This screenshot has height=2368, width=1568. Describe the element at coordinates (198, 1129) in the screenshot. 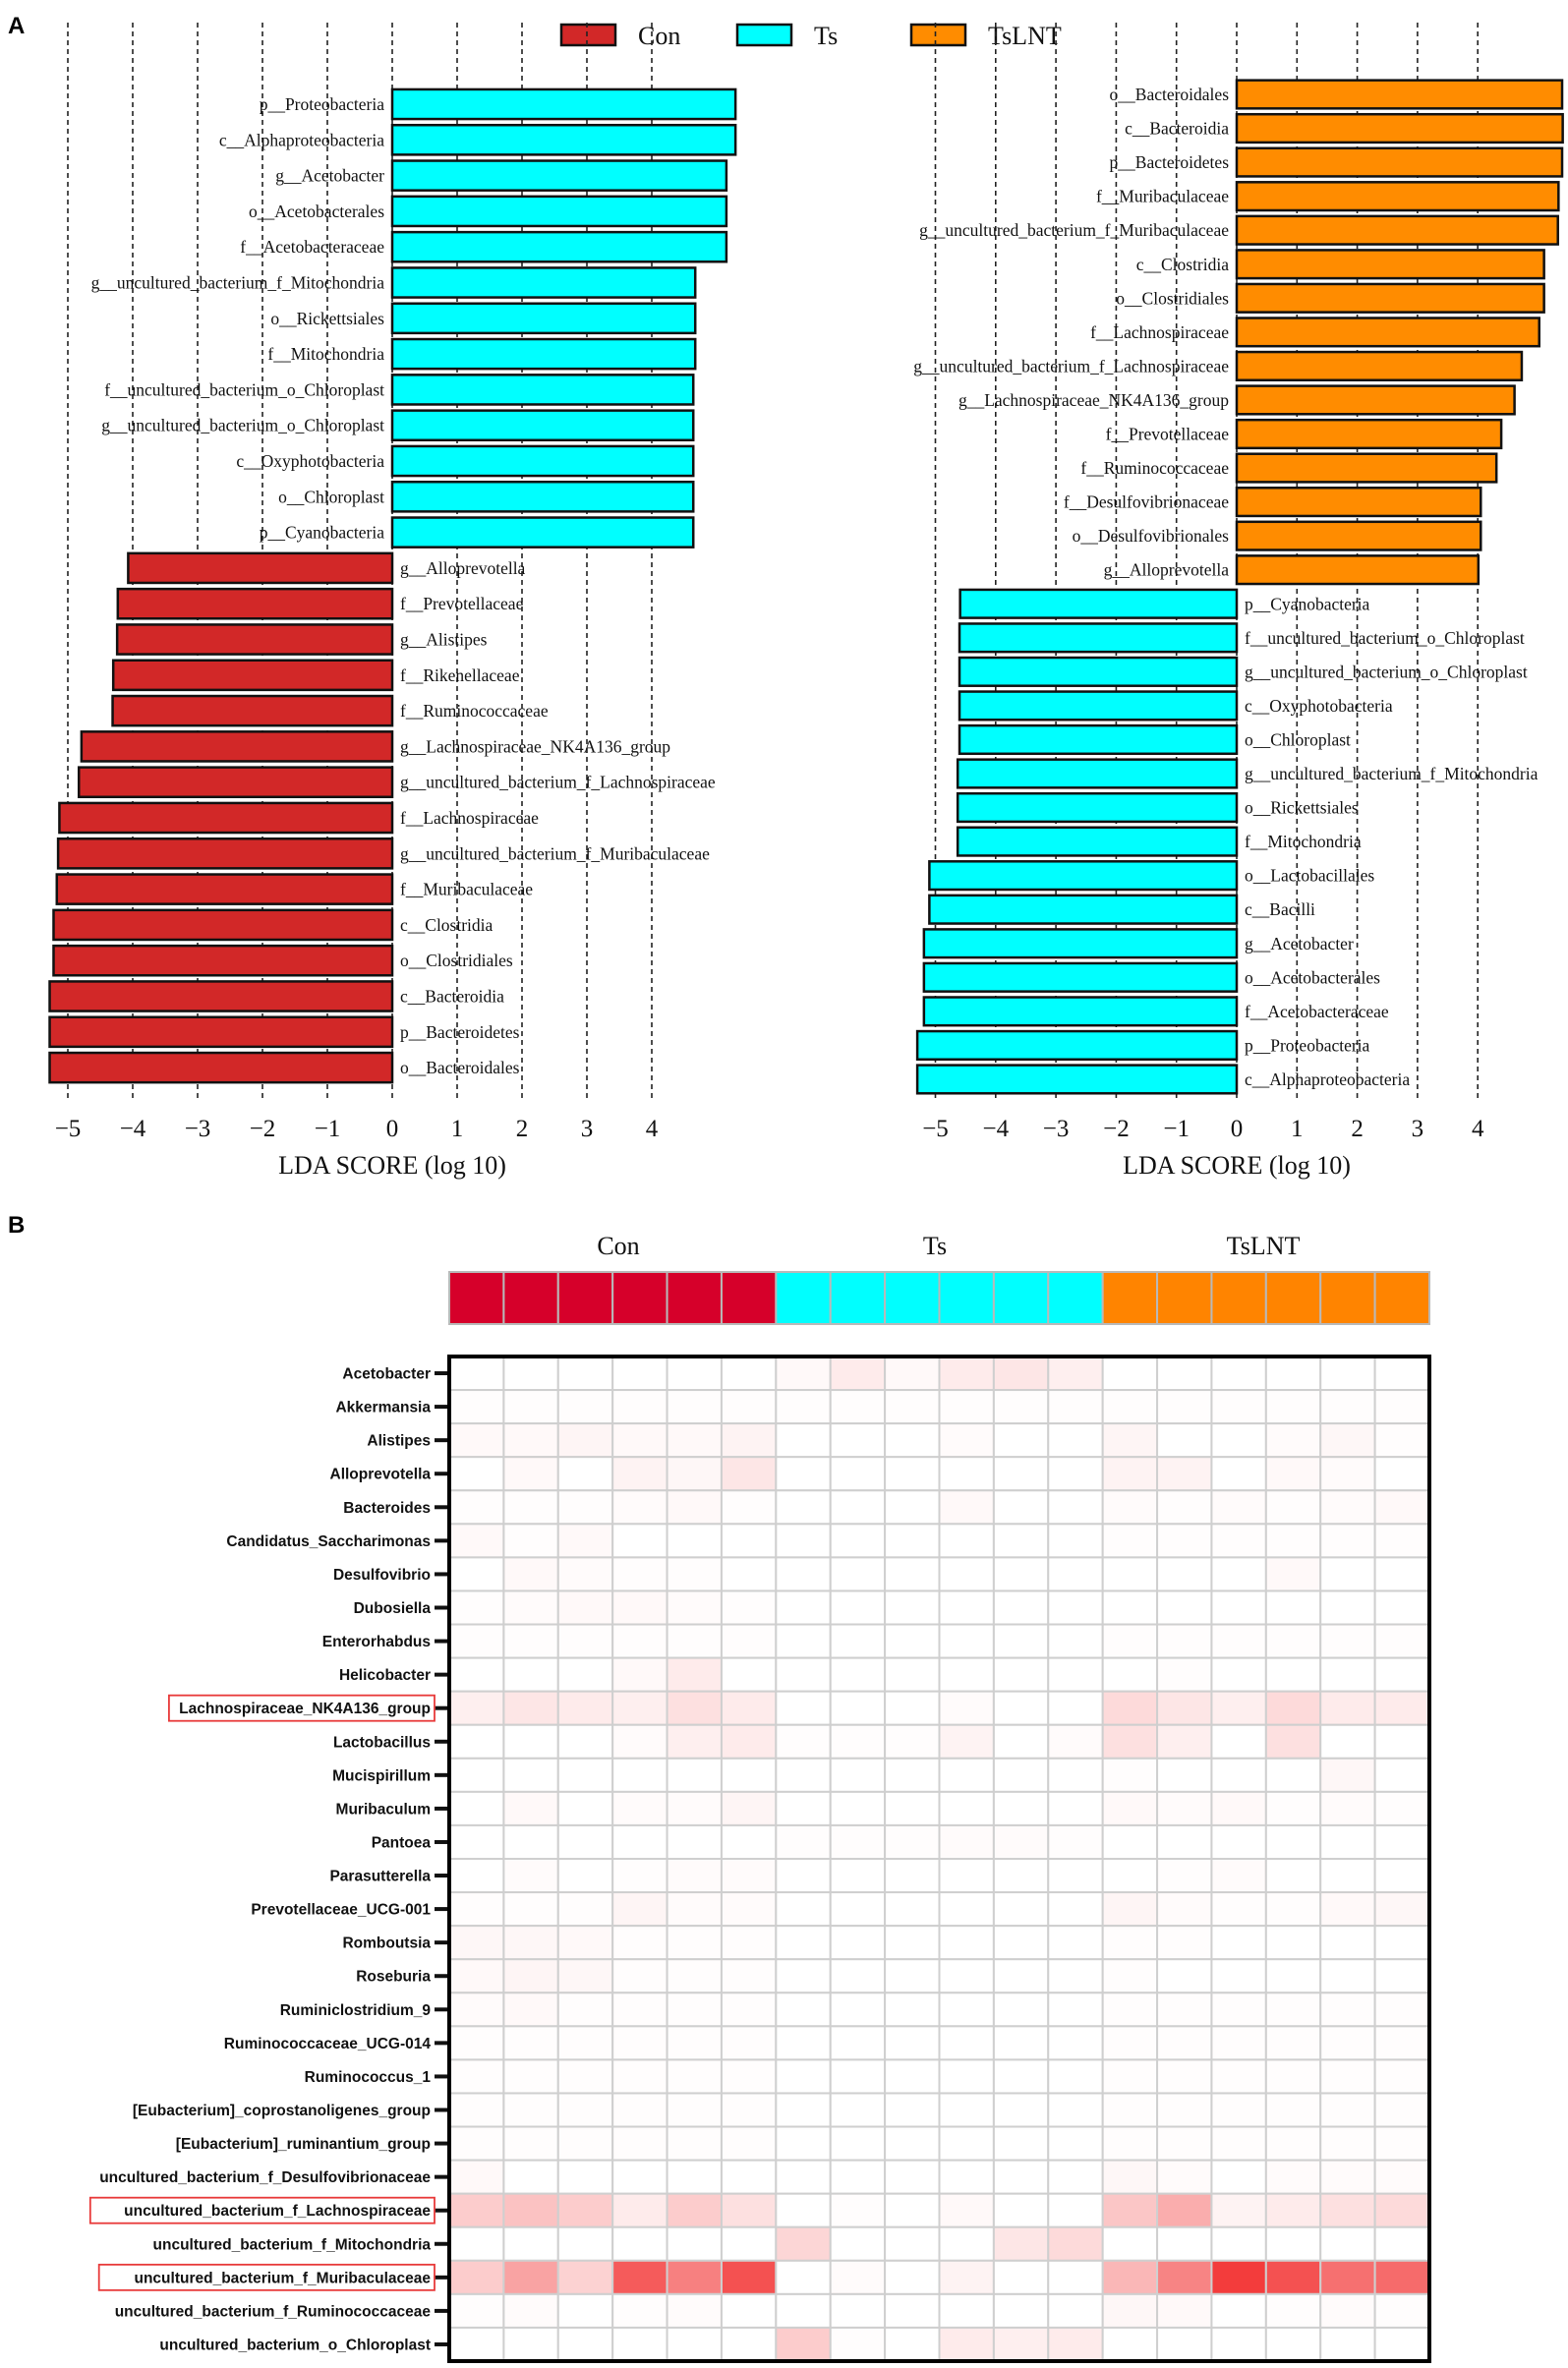

I see `x-tick-label: −3` at that location.